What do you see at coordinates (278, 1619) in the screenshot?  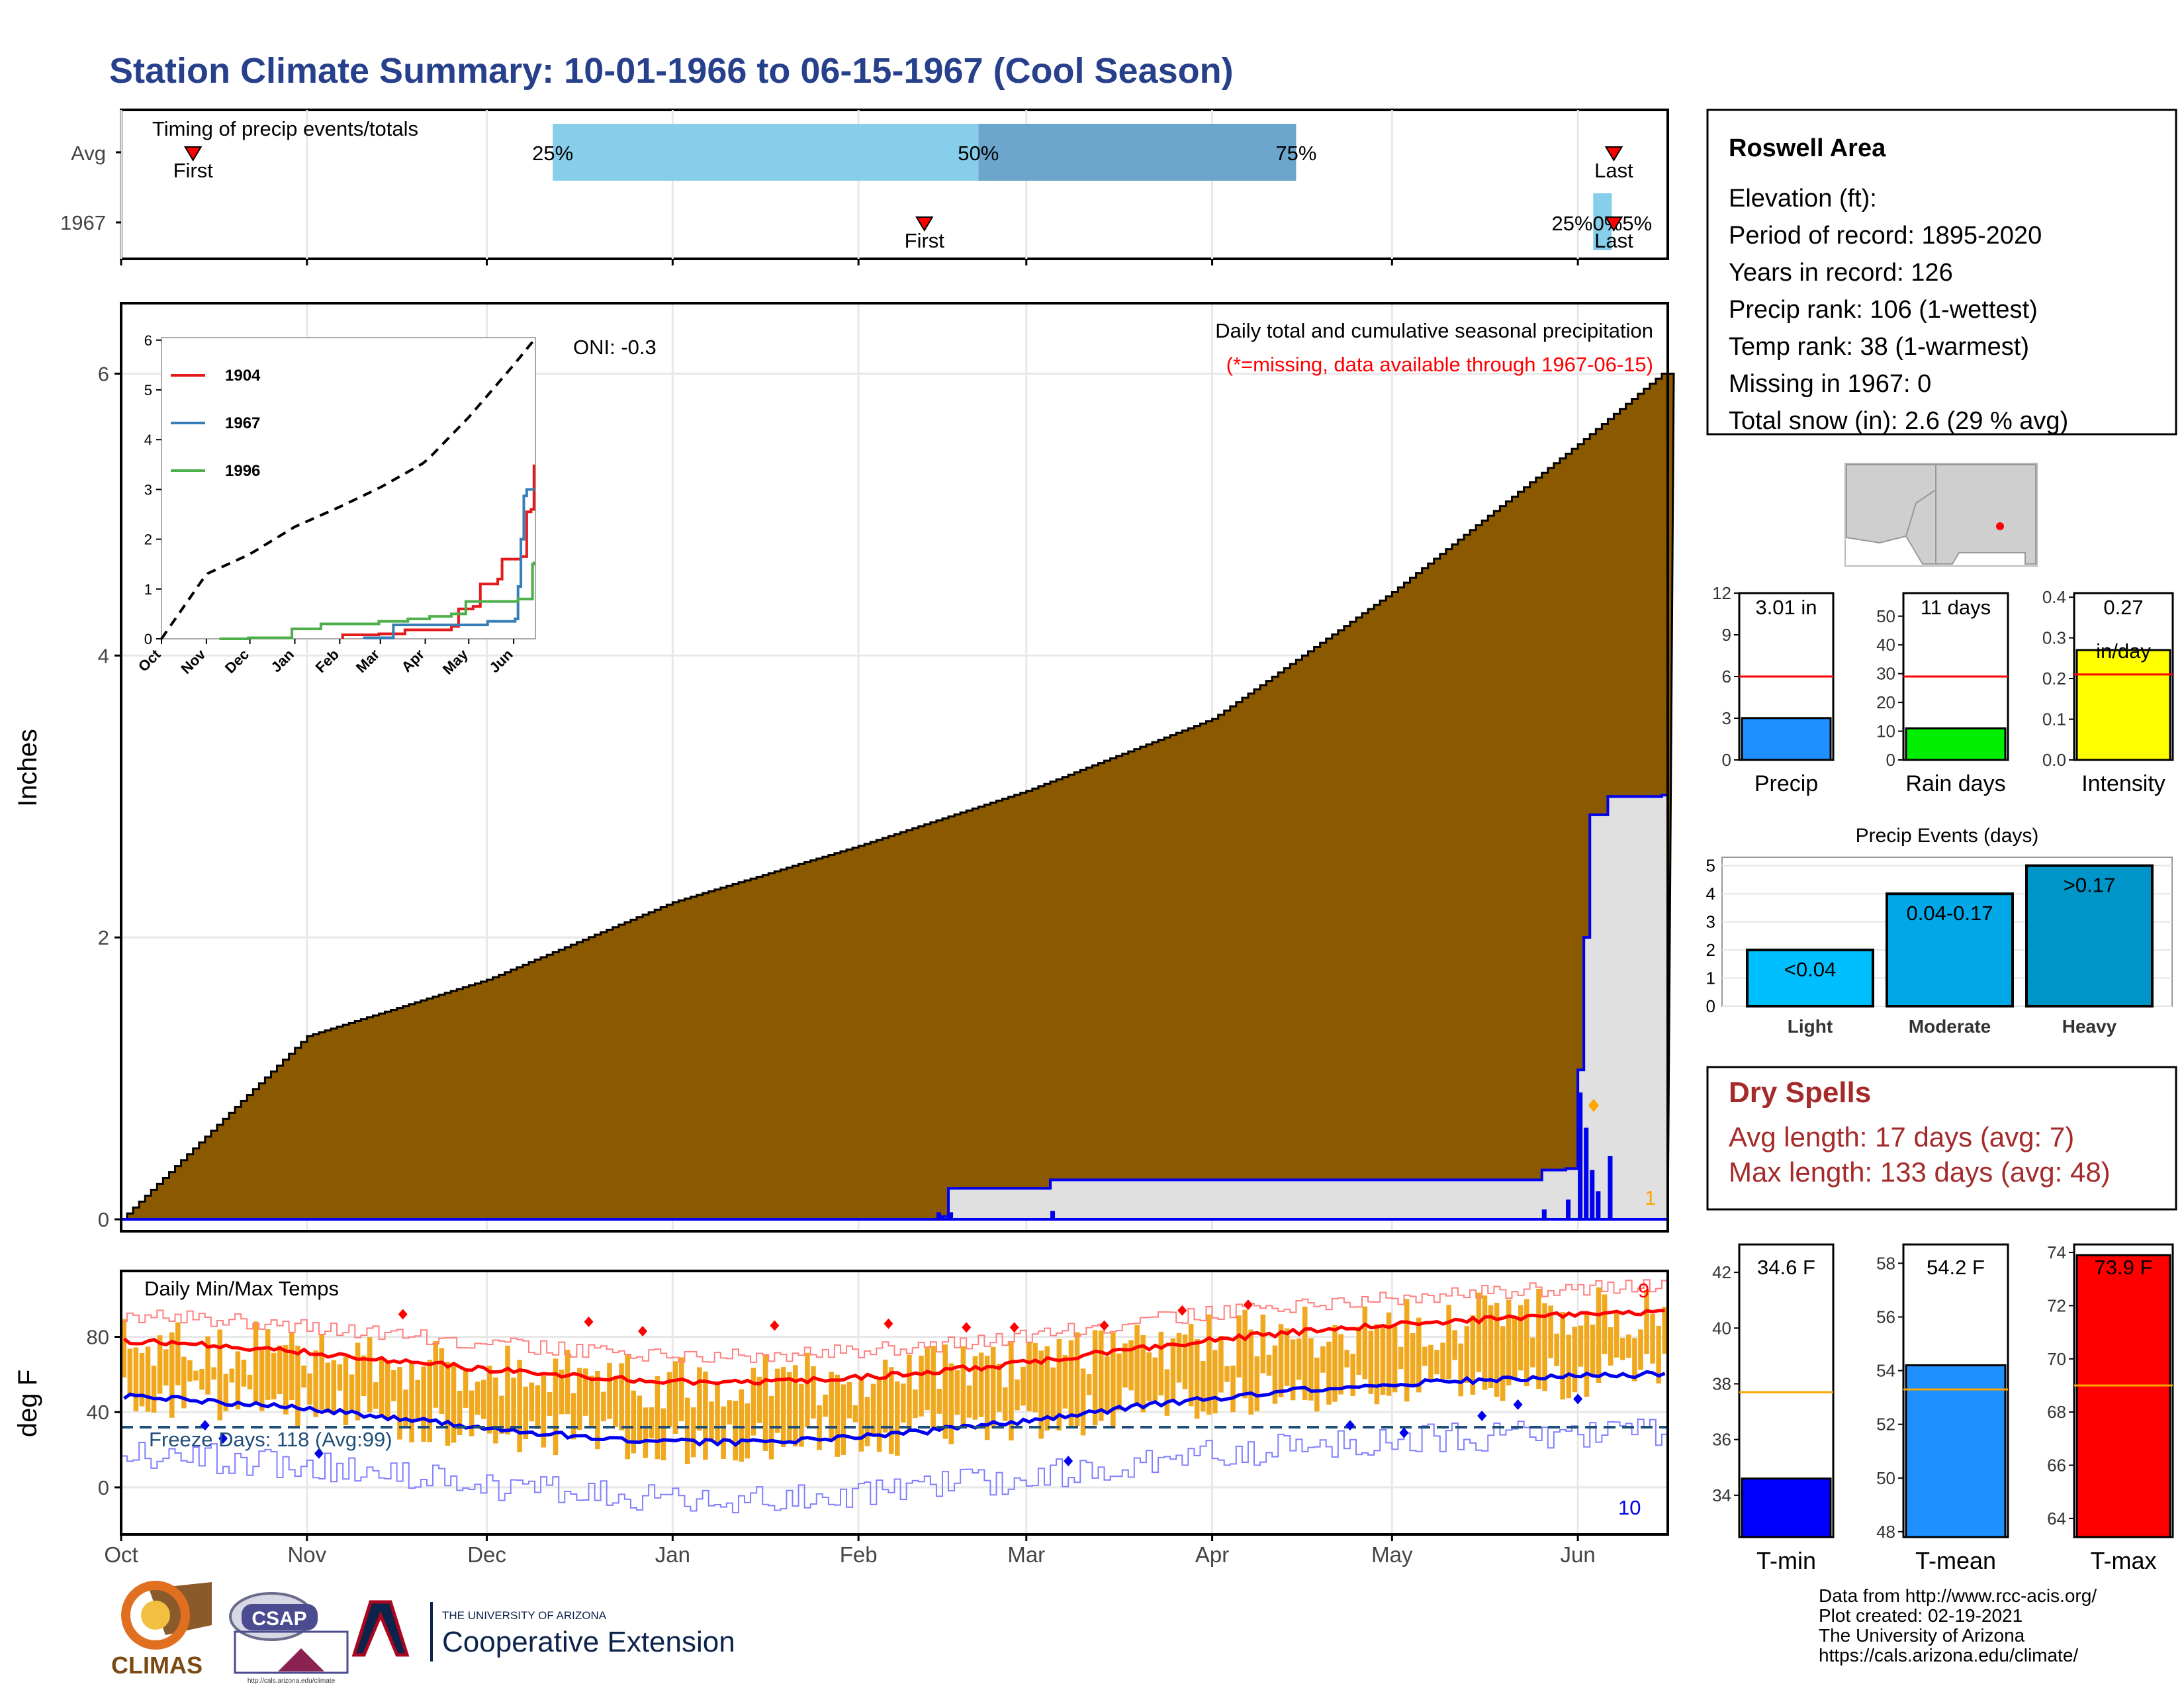 I see `csap-logo-text: CSAP` at bounding box center [278, 1619].